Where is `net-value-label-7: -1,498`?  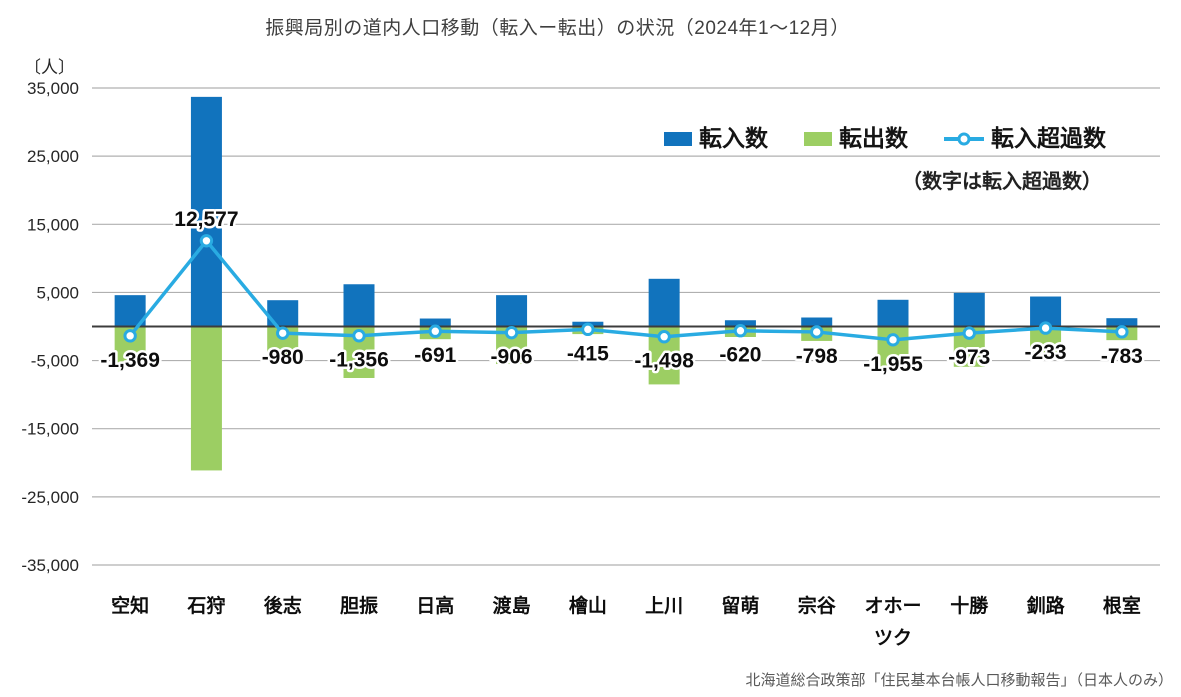 net-value-label-7: -1,498 is located at coordinates (664, 361).